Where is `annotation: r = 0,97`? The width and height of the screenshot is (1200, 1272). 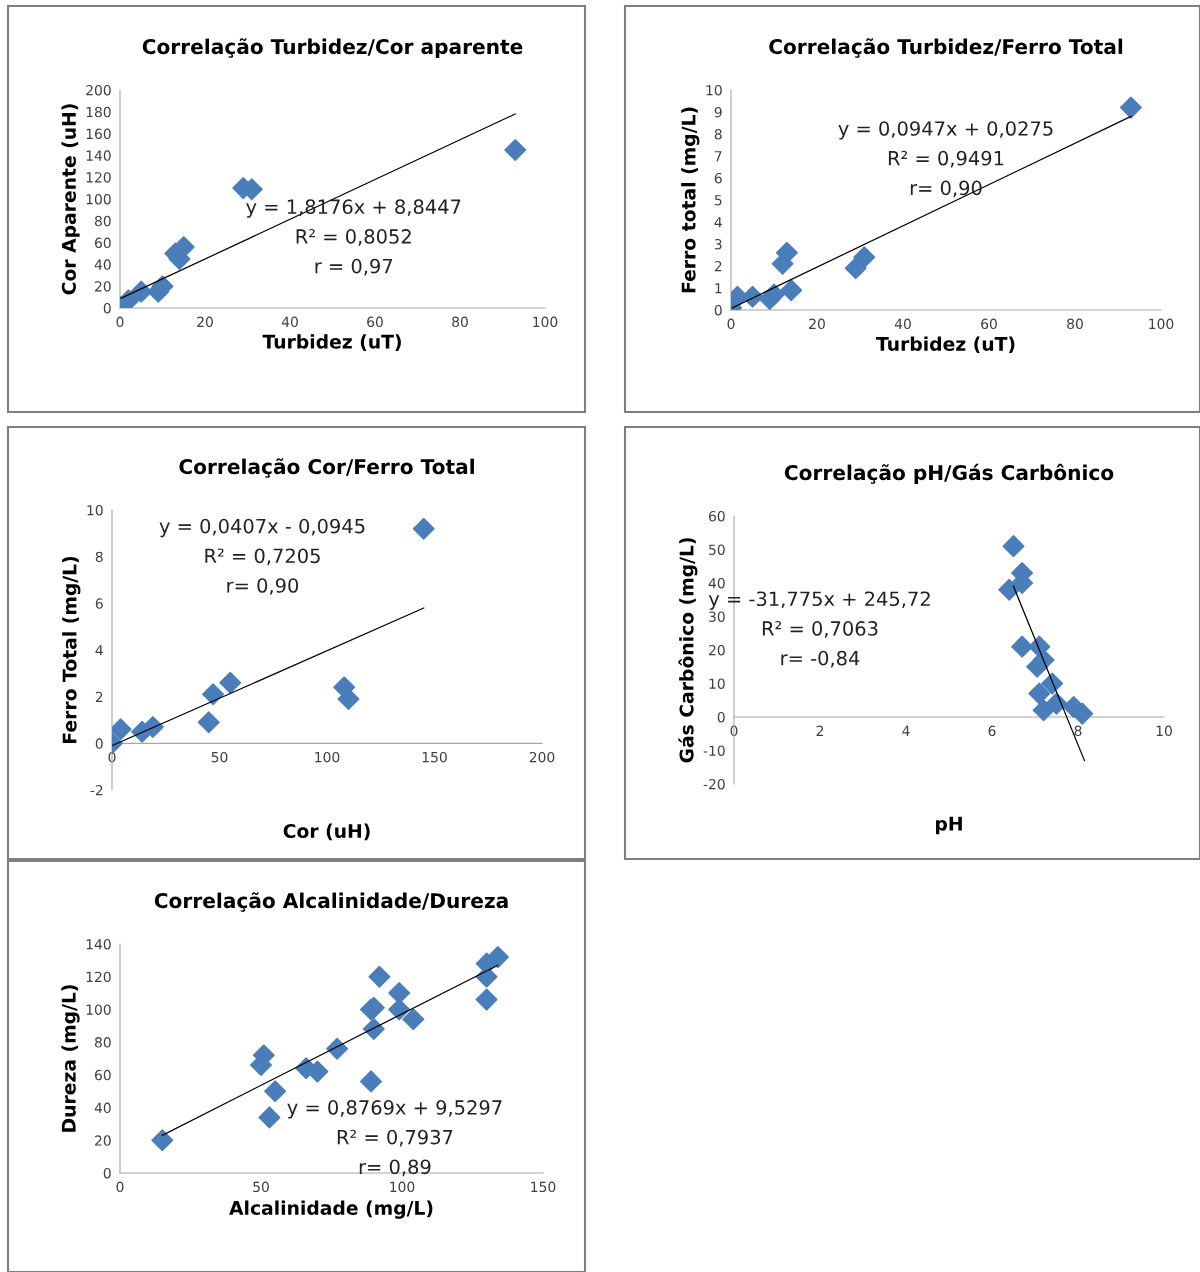 annotation: r = 0,97 is located at coordinates (354, 267).